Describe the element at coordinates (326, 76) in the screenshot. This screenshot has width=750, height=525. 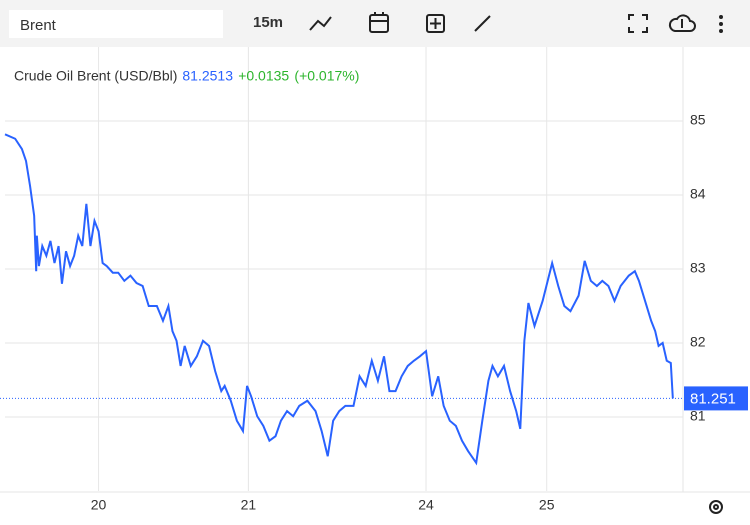
I see `price-change-pct: (+0.017%)` at that location.